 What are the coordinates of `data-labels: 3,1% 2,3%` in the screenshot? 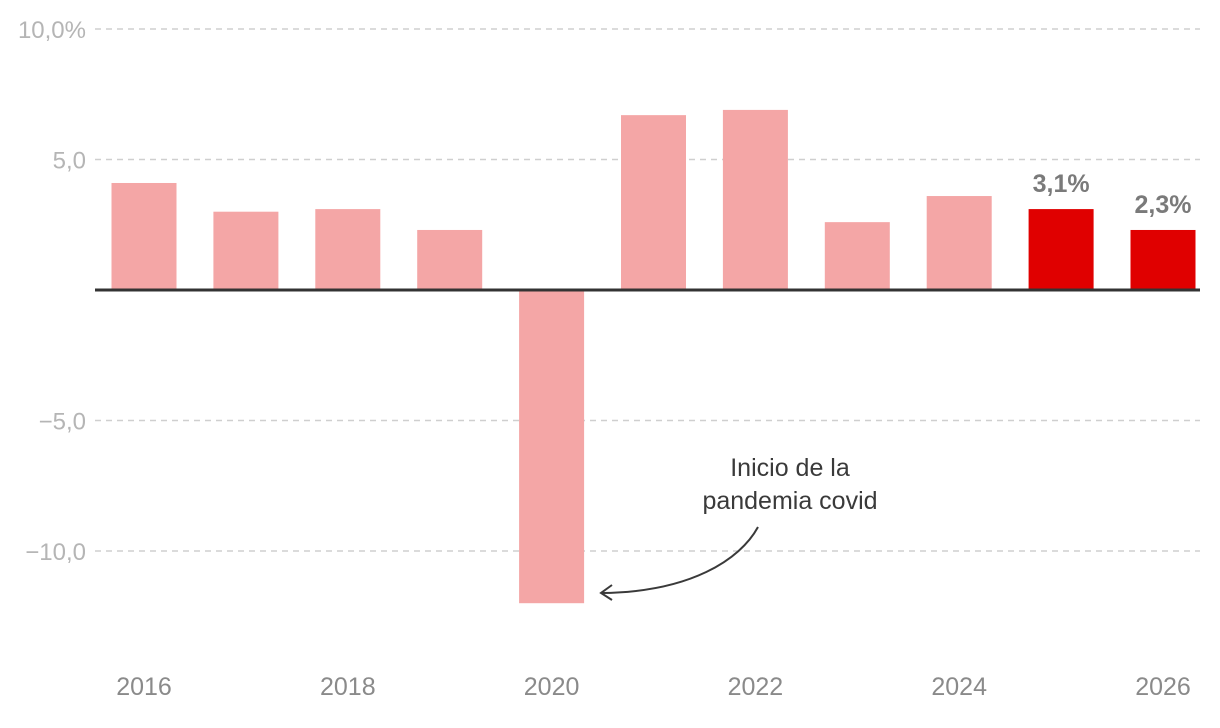 It's located at (1112, 194).